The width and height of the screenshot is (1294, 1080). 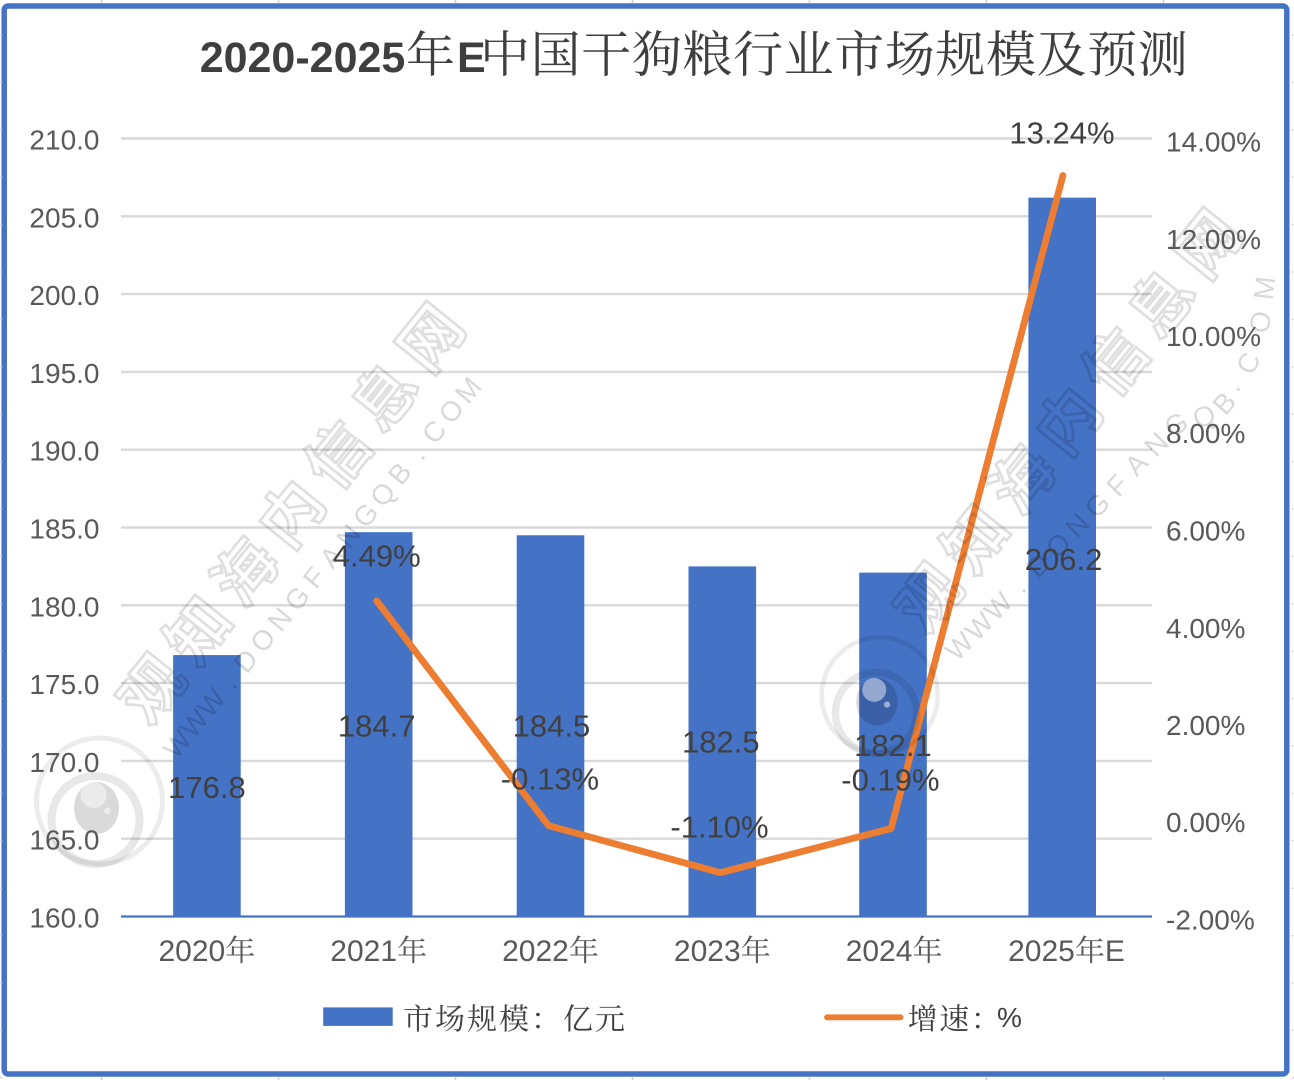 What do you see at coordinates (879, 951) in the screenshot?
I see `svg-text: 2024` at bounding box center [879, 951].